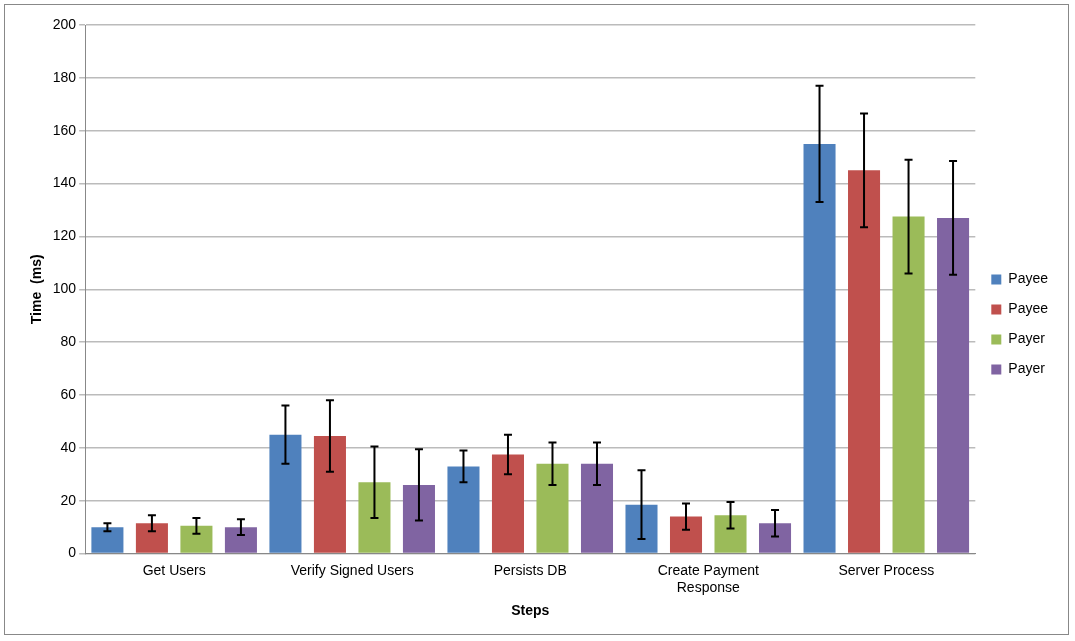 This screenshot has height=641, width=1075. Describe the element at coordinates (68, 499) in the screenshot. I see `y-tick-label: 20` at that location.